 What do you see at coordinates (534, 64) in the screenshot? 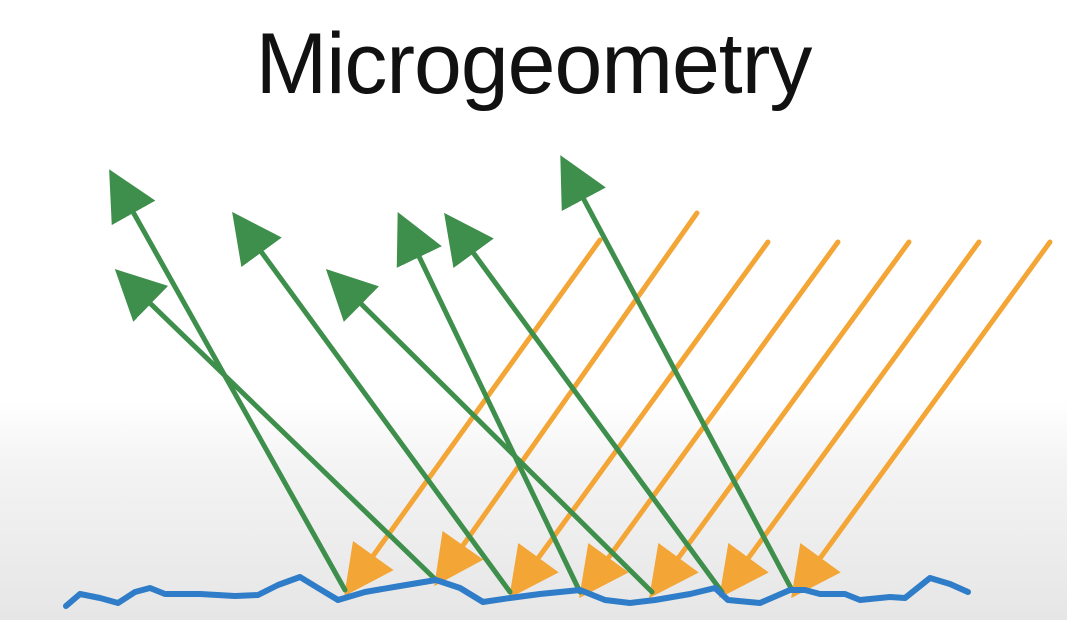
I see `slide-title: Microgeometry` at bounding box center [534, 64].